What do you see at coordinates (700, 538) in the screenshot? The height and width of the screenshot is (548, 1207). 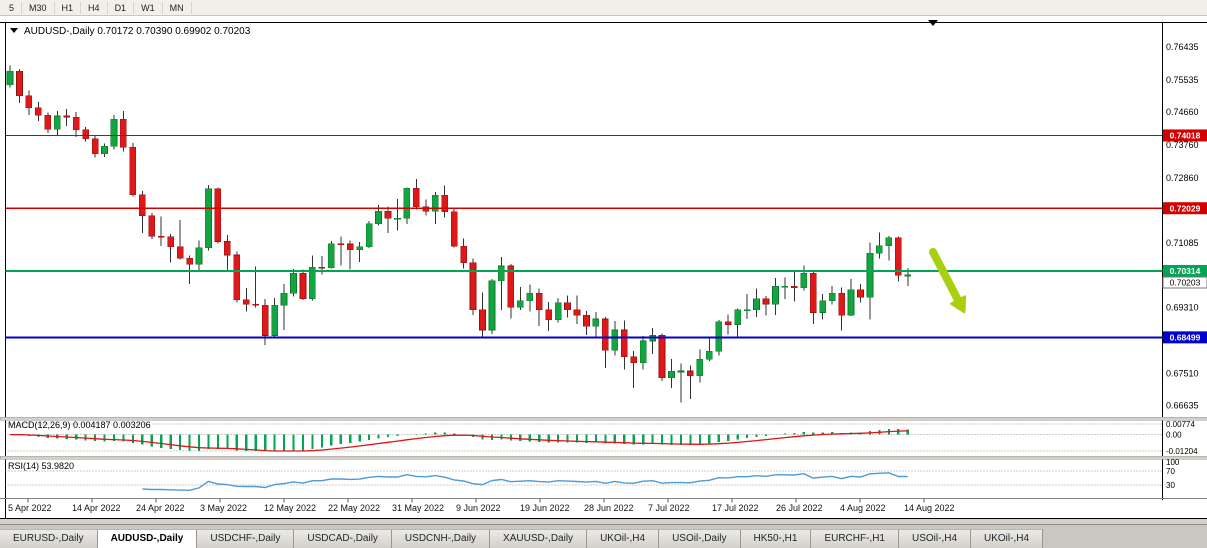 I see `chart-tab-USOil-Daily: USOil-,Daily` at bounding box center [700, 538].